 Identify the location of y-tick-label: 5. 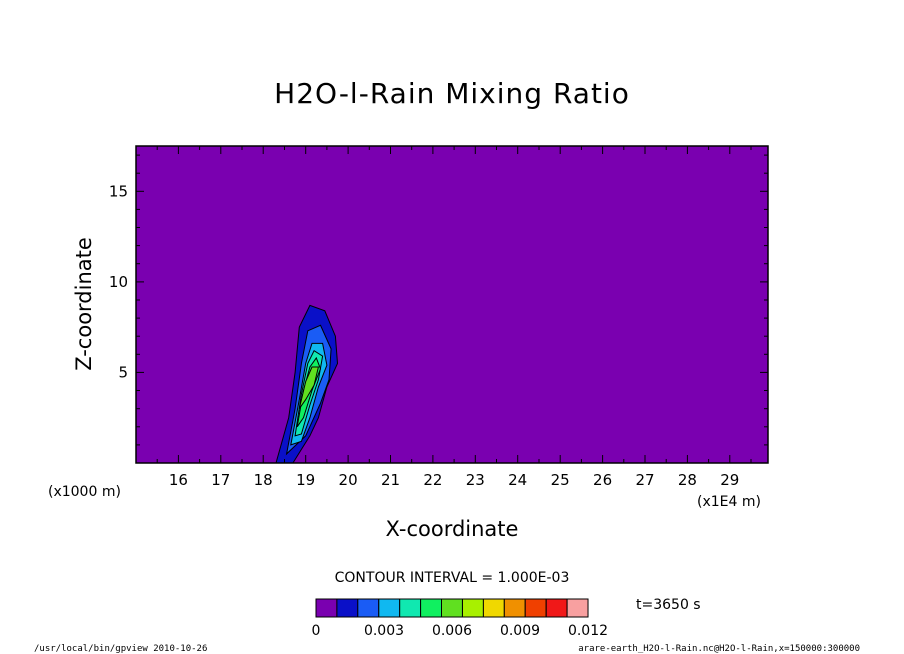
(123, 372).